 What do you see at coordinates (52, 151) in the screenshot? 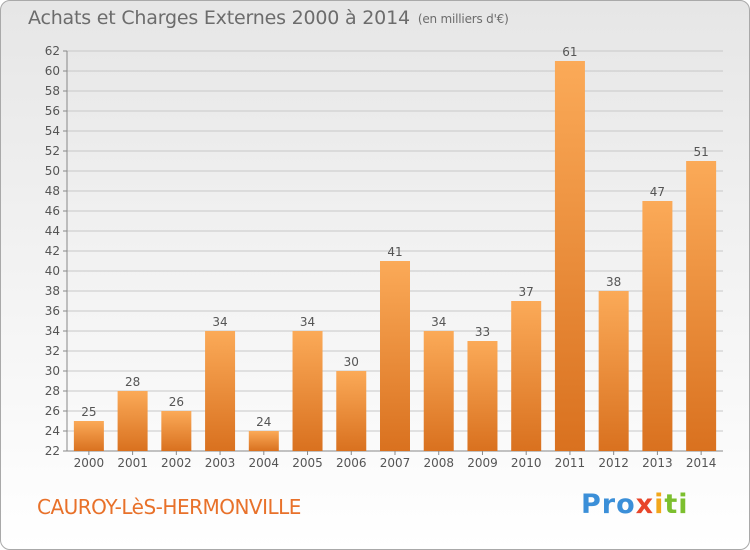
I see `y-tick-label: 52` at bounding box center [52, 151].